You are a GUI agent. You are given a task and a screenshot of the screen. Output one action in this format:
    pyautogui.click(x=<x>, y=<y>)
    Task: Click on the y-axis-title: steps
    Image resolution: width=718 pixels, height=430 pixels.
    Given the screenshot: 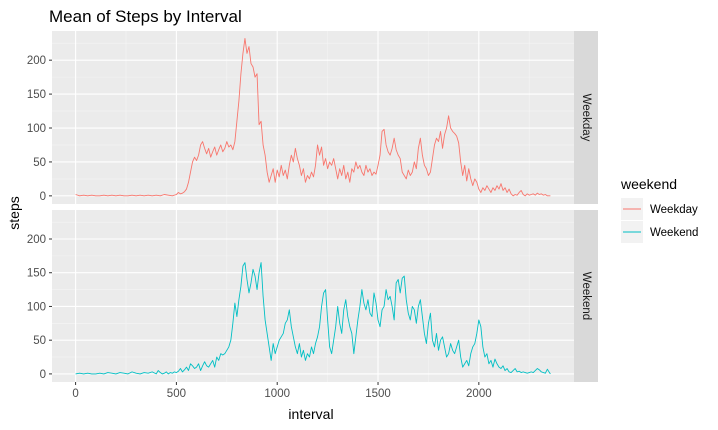 What is the action you would take?
    pyautogui.click(x=14, y=212)
    